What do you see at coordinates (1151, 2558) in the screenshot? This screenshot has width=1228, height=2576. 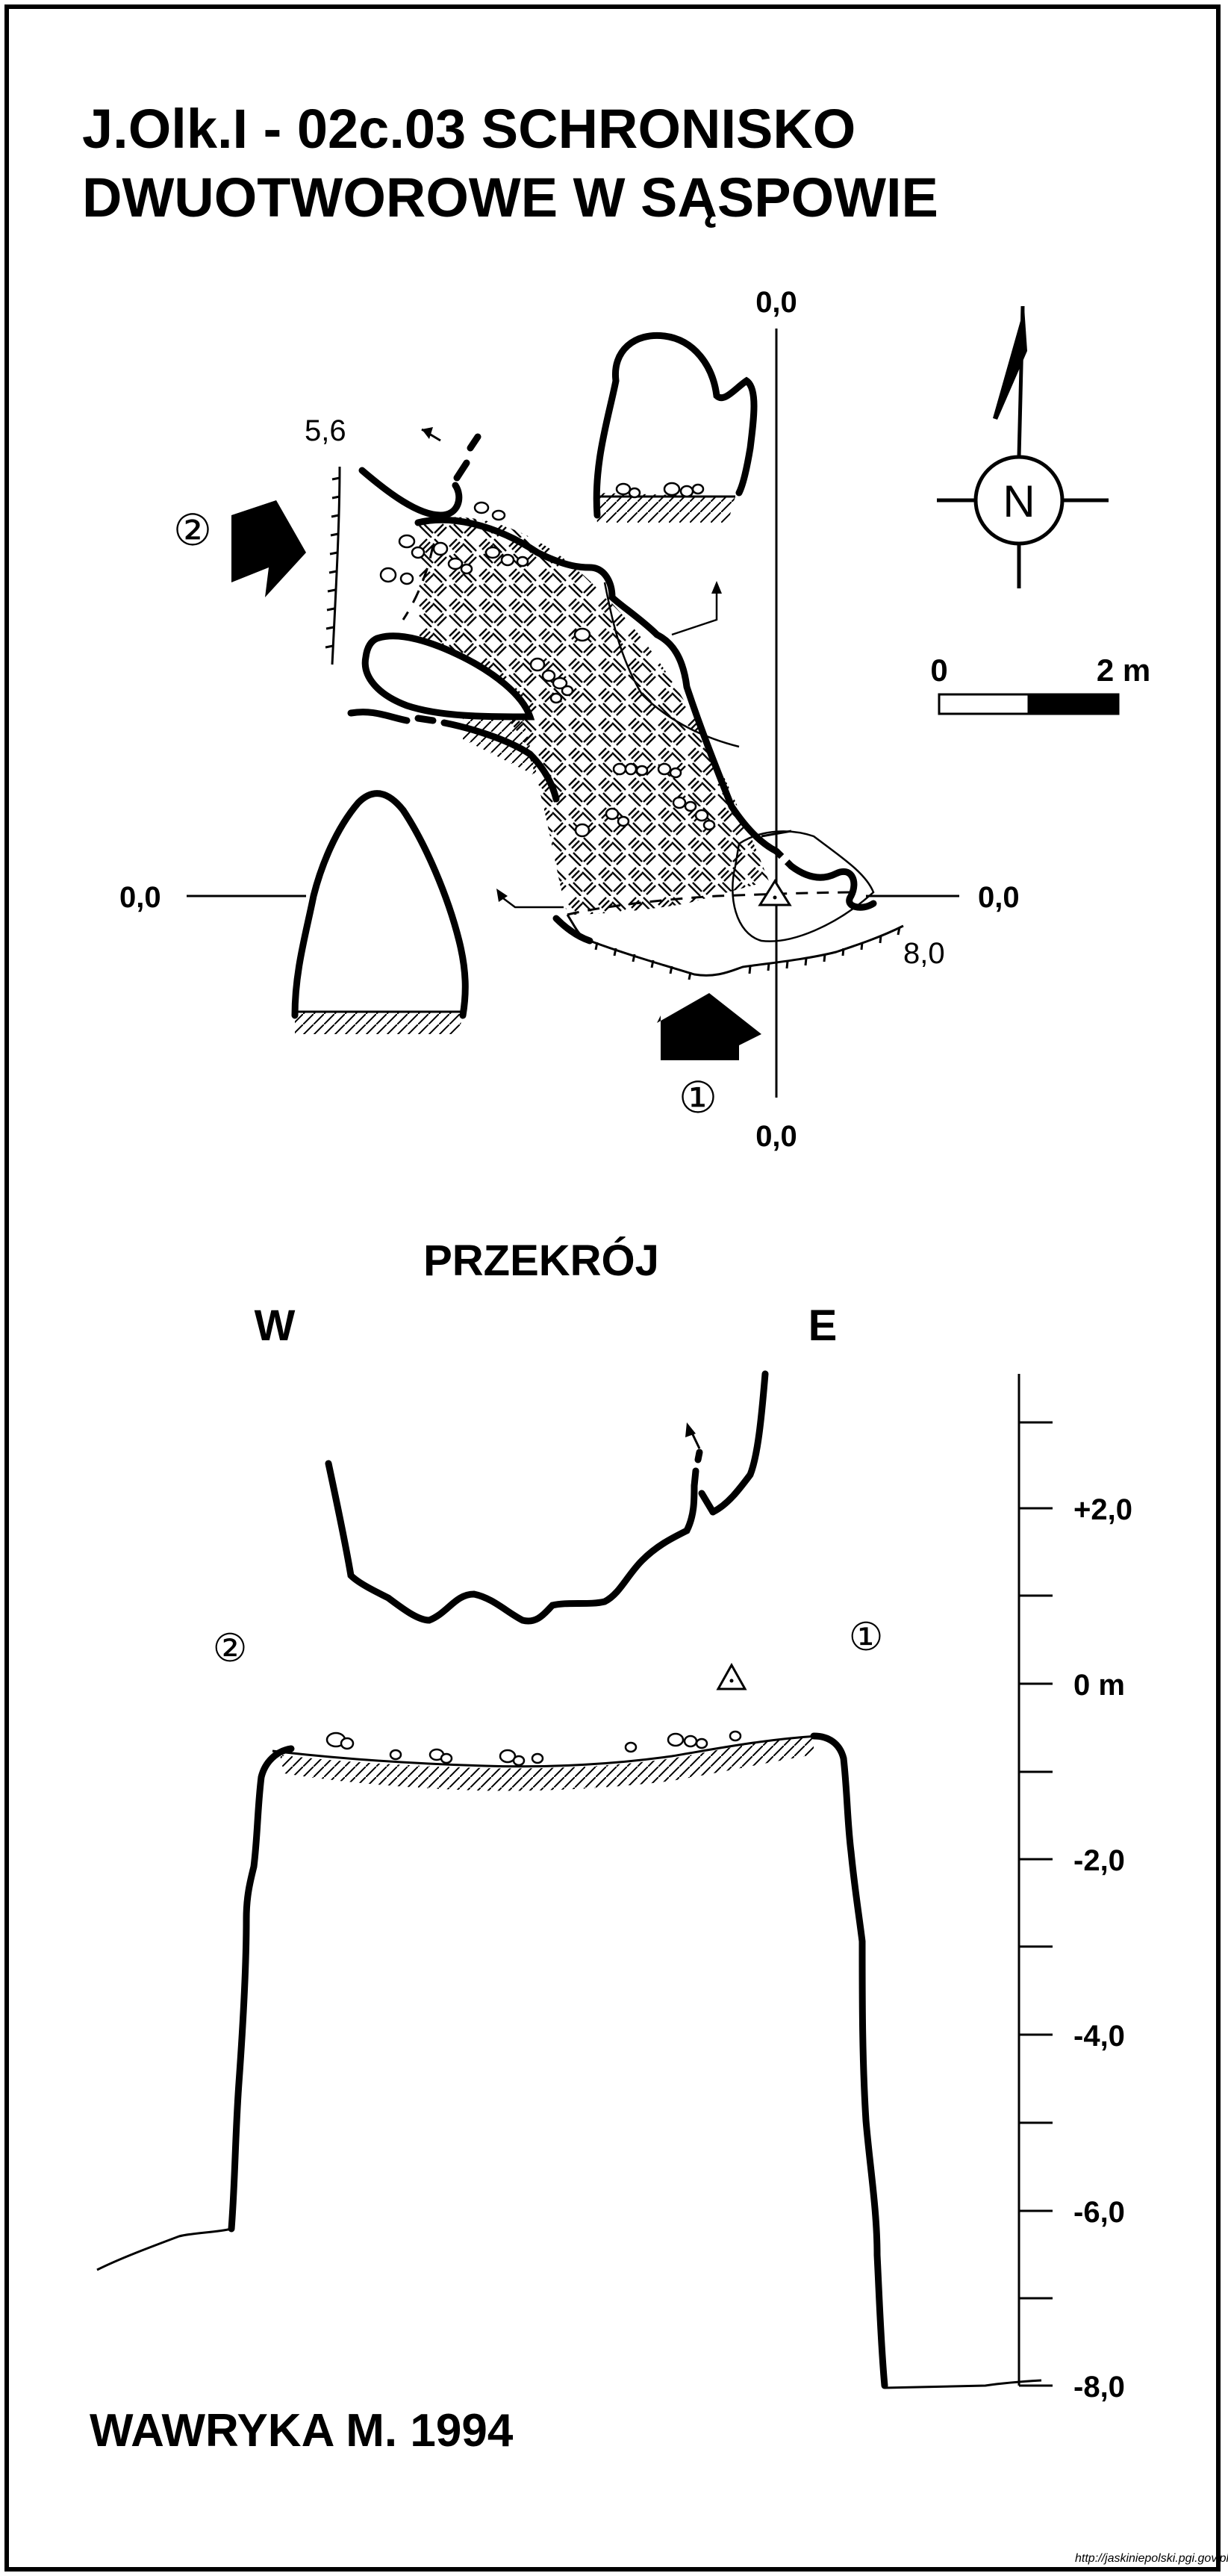 I see `source-url: http://jaskiniepolski.pgi.gov.pl` at bounding box center [1151, 2558].